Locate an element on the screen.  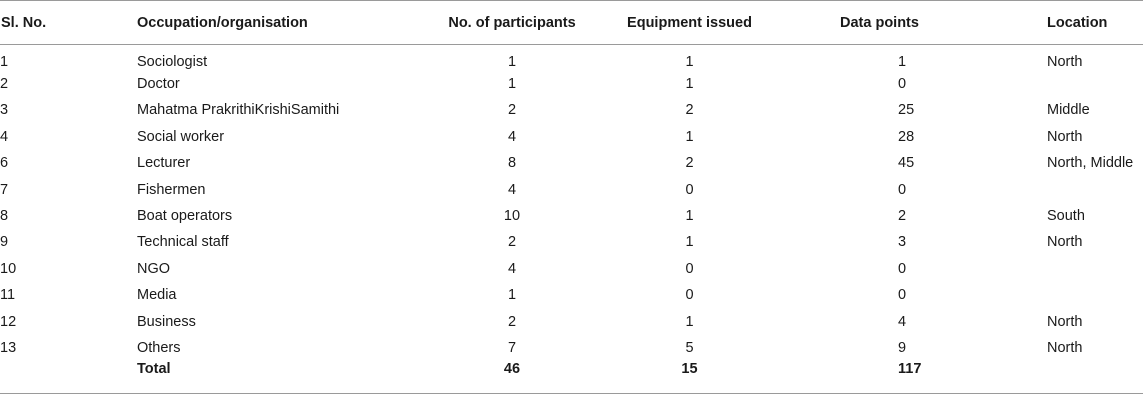
cell-sl-no: 9 is located at coordinates (4, 242).